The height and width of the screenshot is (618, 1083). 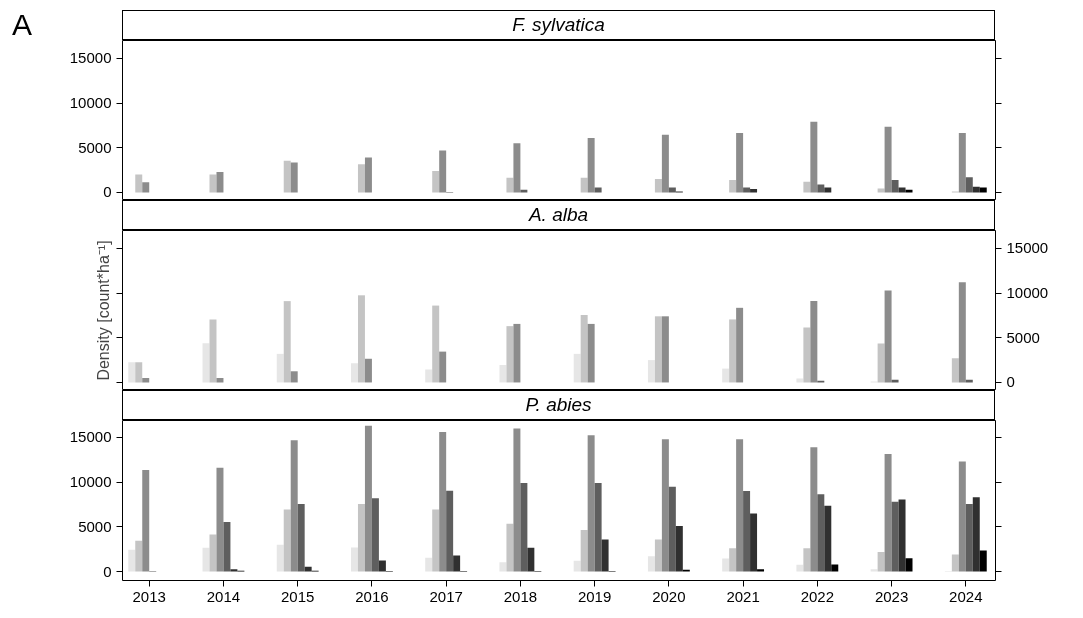 What do you see at coordinates (558, 215) in the screenshot?
I see `chart-title: A. alba` at bounding box center [558, 215].